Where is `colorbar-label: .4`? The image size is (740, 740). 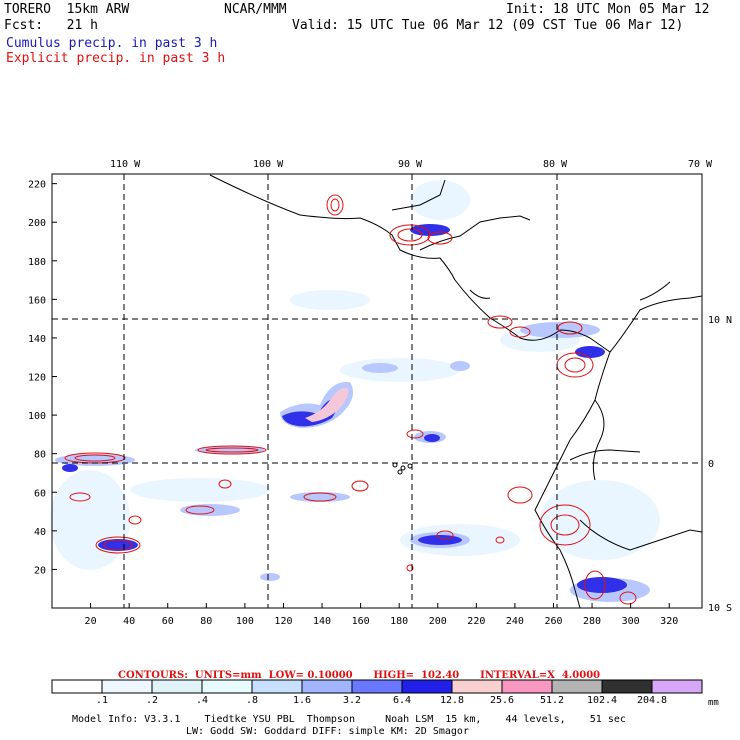 colorbar-label: .4 is located at coordinates (202, 700).